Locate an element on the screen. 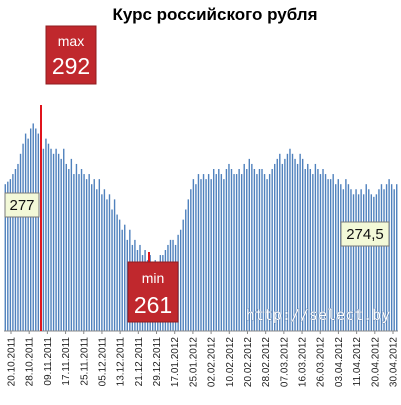 The height and width of the screenshot is (405, 401). end-value-box is located at coordinates (365, 234).